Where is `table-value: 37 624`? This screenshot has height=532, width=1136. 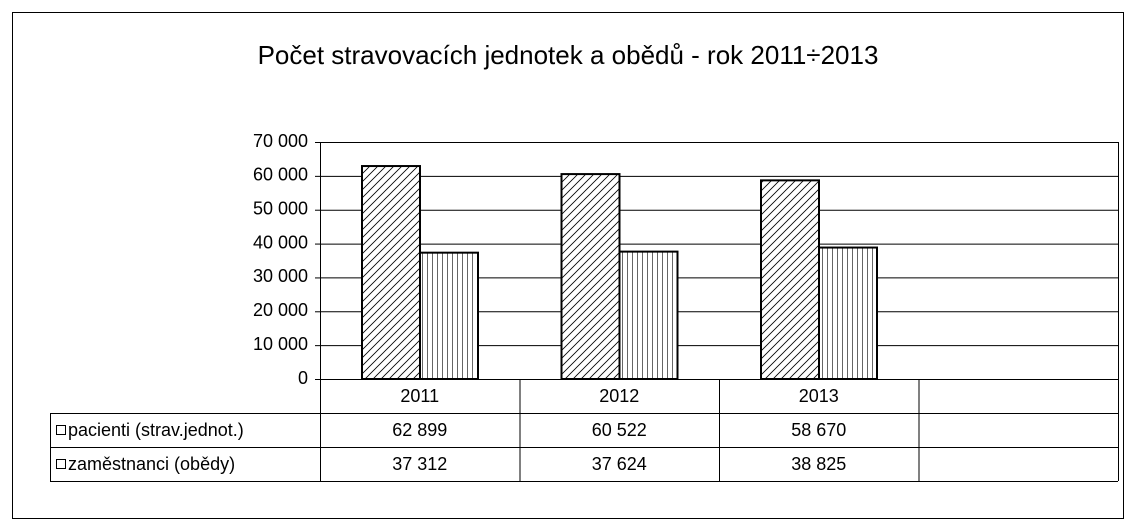 table-value: 37 624 is located at coordinates (619, 464).